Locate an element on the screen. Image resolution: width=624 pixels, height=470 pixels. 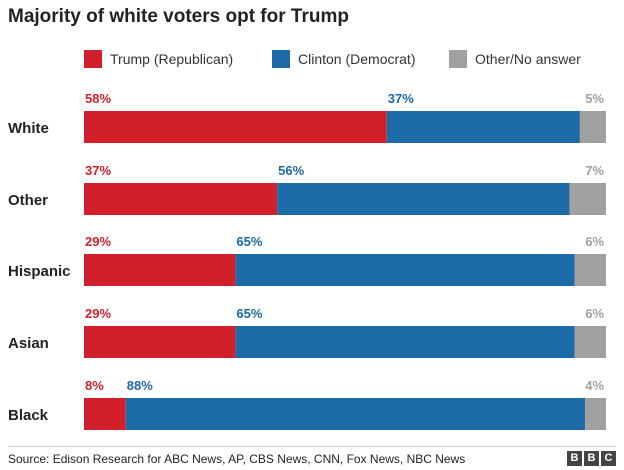
value-label-other-white: 5% is located at coordinates (594, 98).